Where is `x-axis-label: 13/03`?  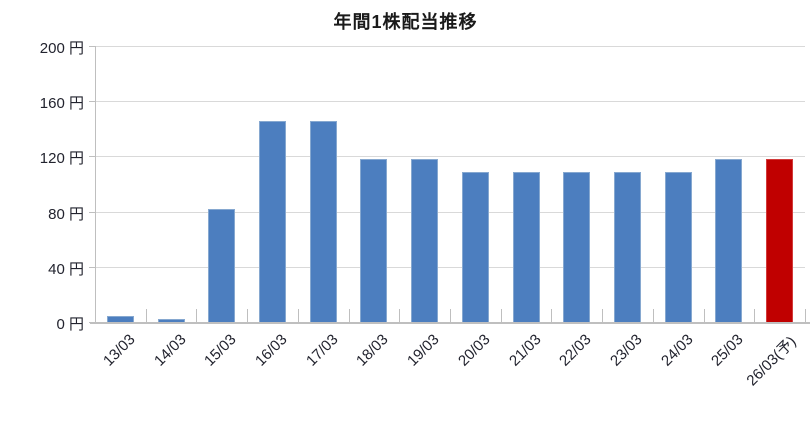 x-axis-label: 13/03 is located at coordinates (119, 350).